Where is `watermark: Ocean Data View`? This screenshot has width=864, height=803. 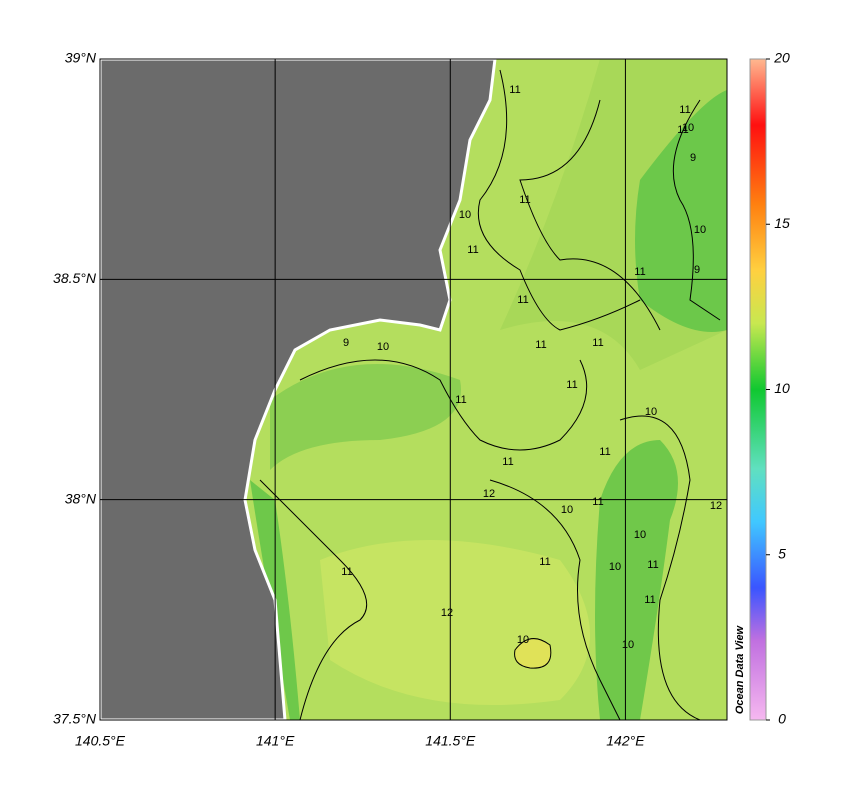 watermark: Ocean Data View is located at coordinates (740, 669).